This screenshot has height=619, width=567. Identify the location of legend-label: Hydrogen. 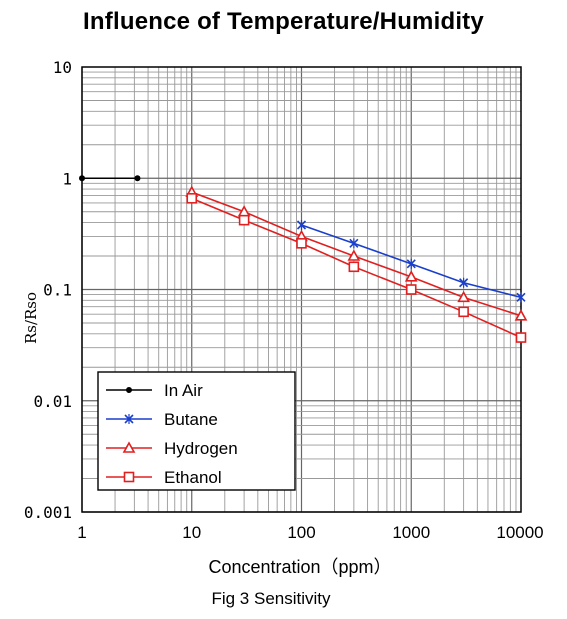
(201, 448).